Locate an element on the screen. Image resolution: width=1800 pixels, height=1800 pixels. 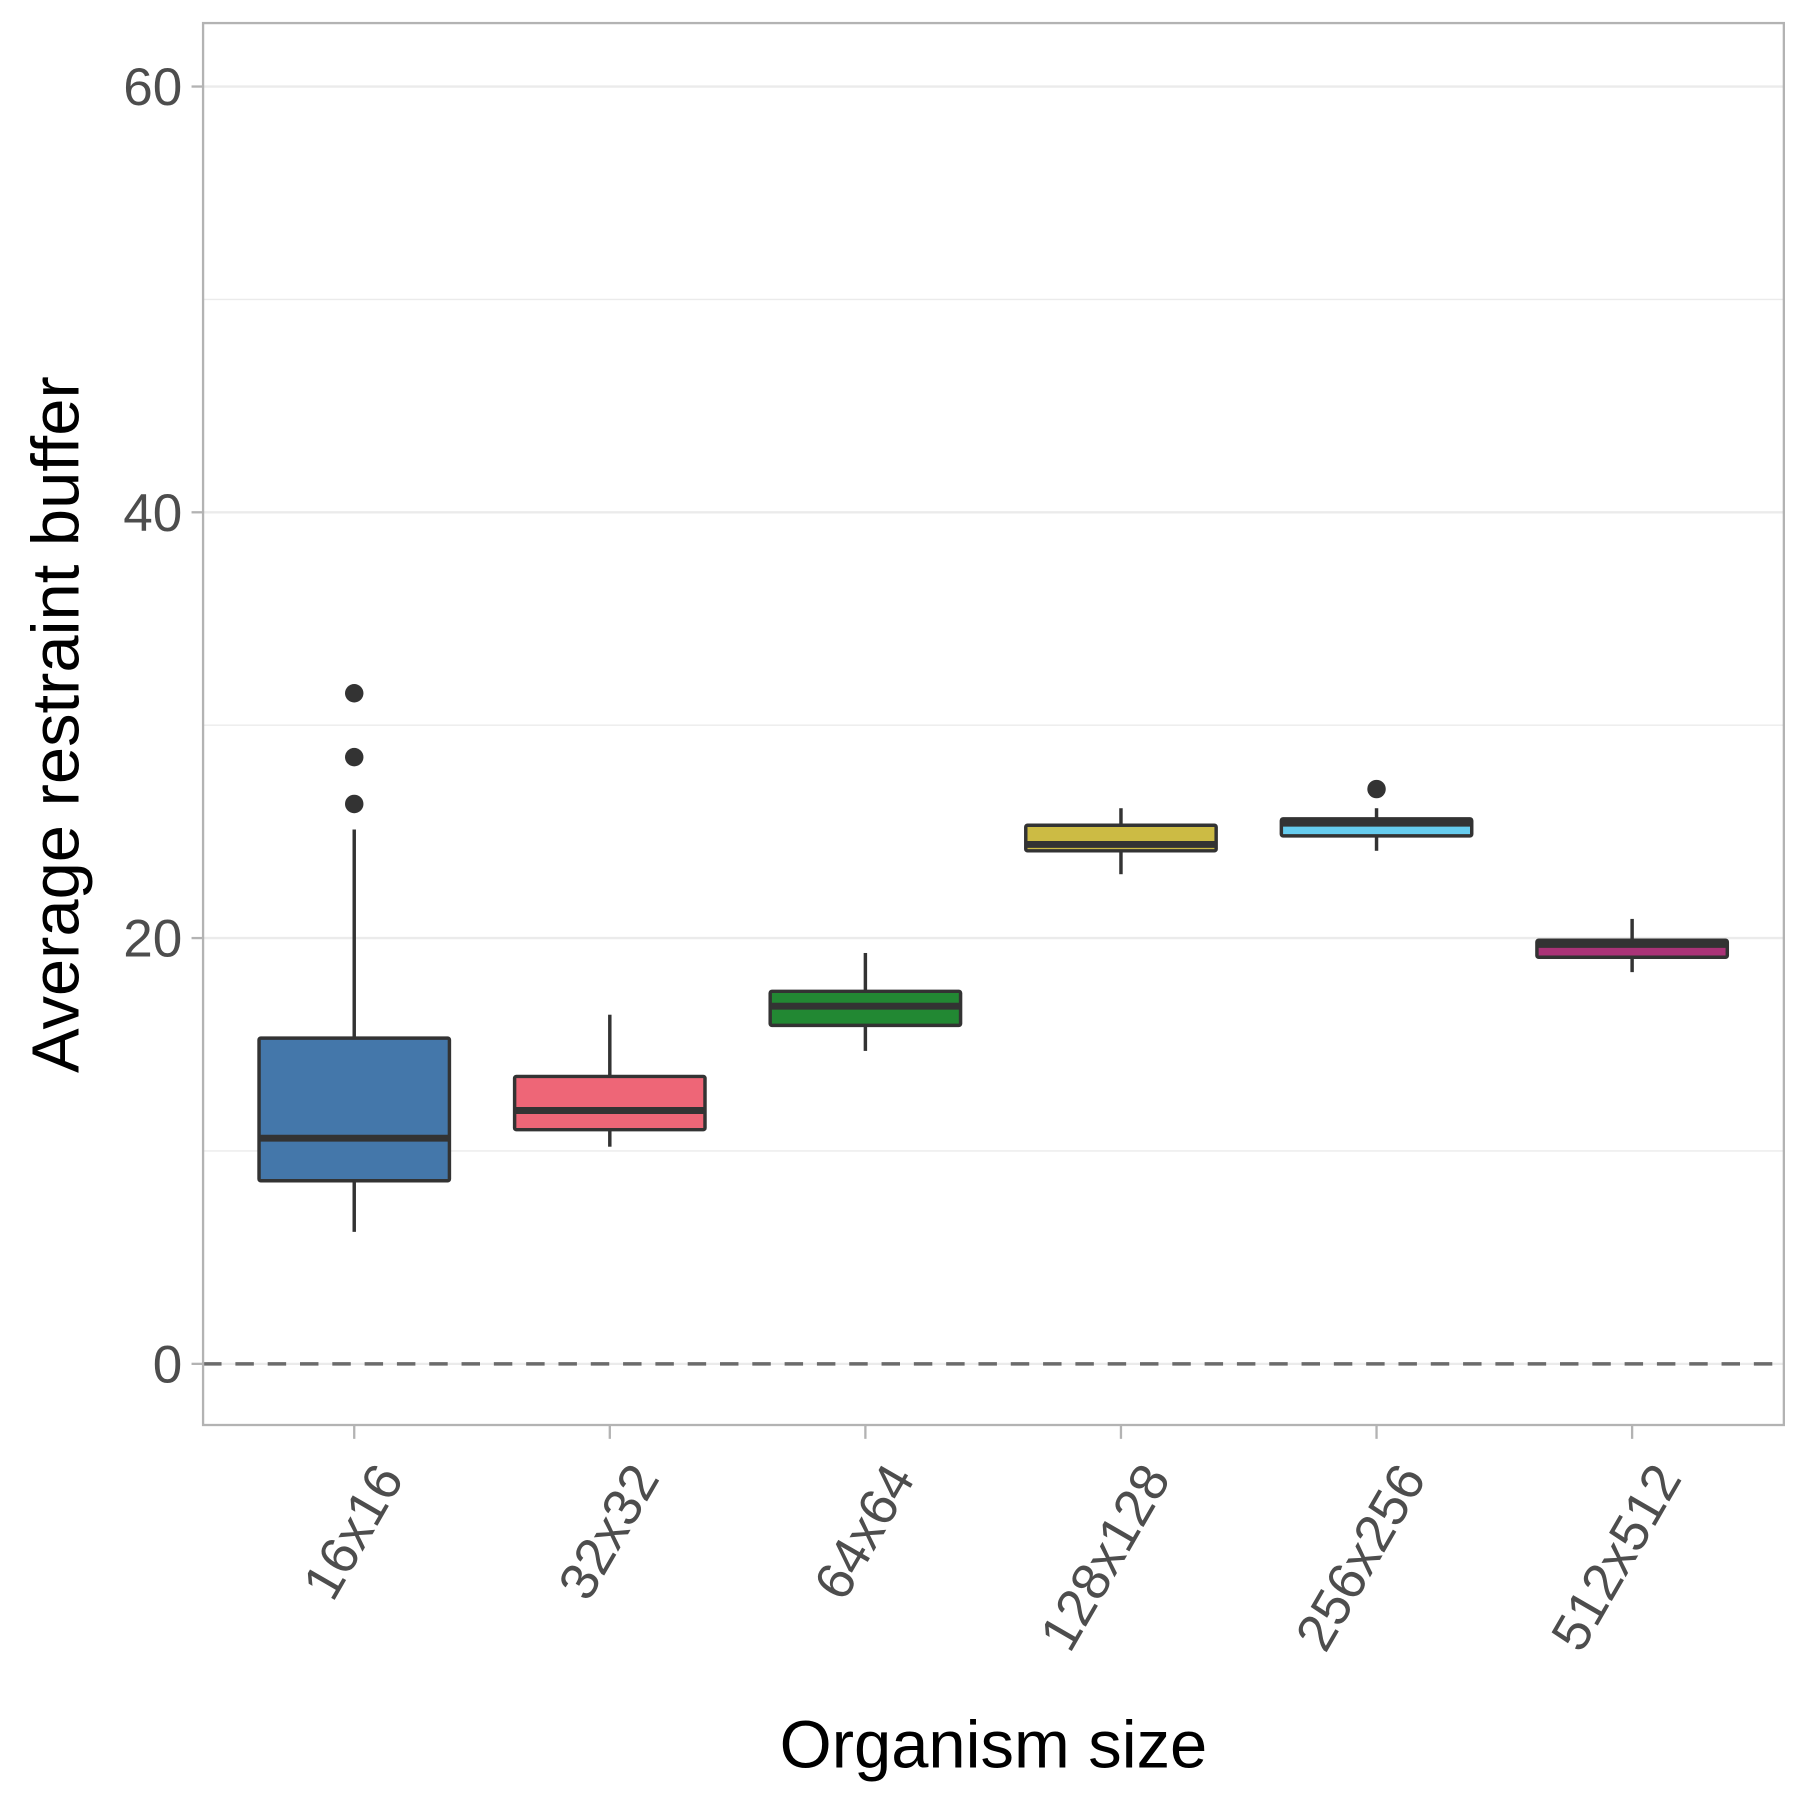
y-tick-label: 0 is located at coordinates (168, 1364).